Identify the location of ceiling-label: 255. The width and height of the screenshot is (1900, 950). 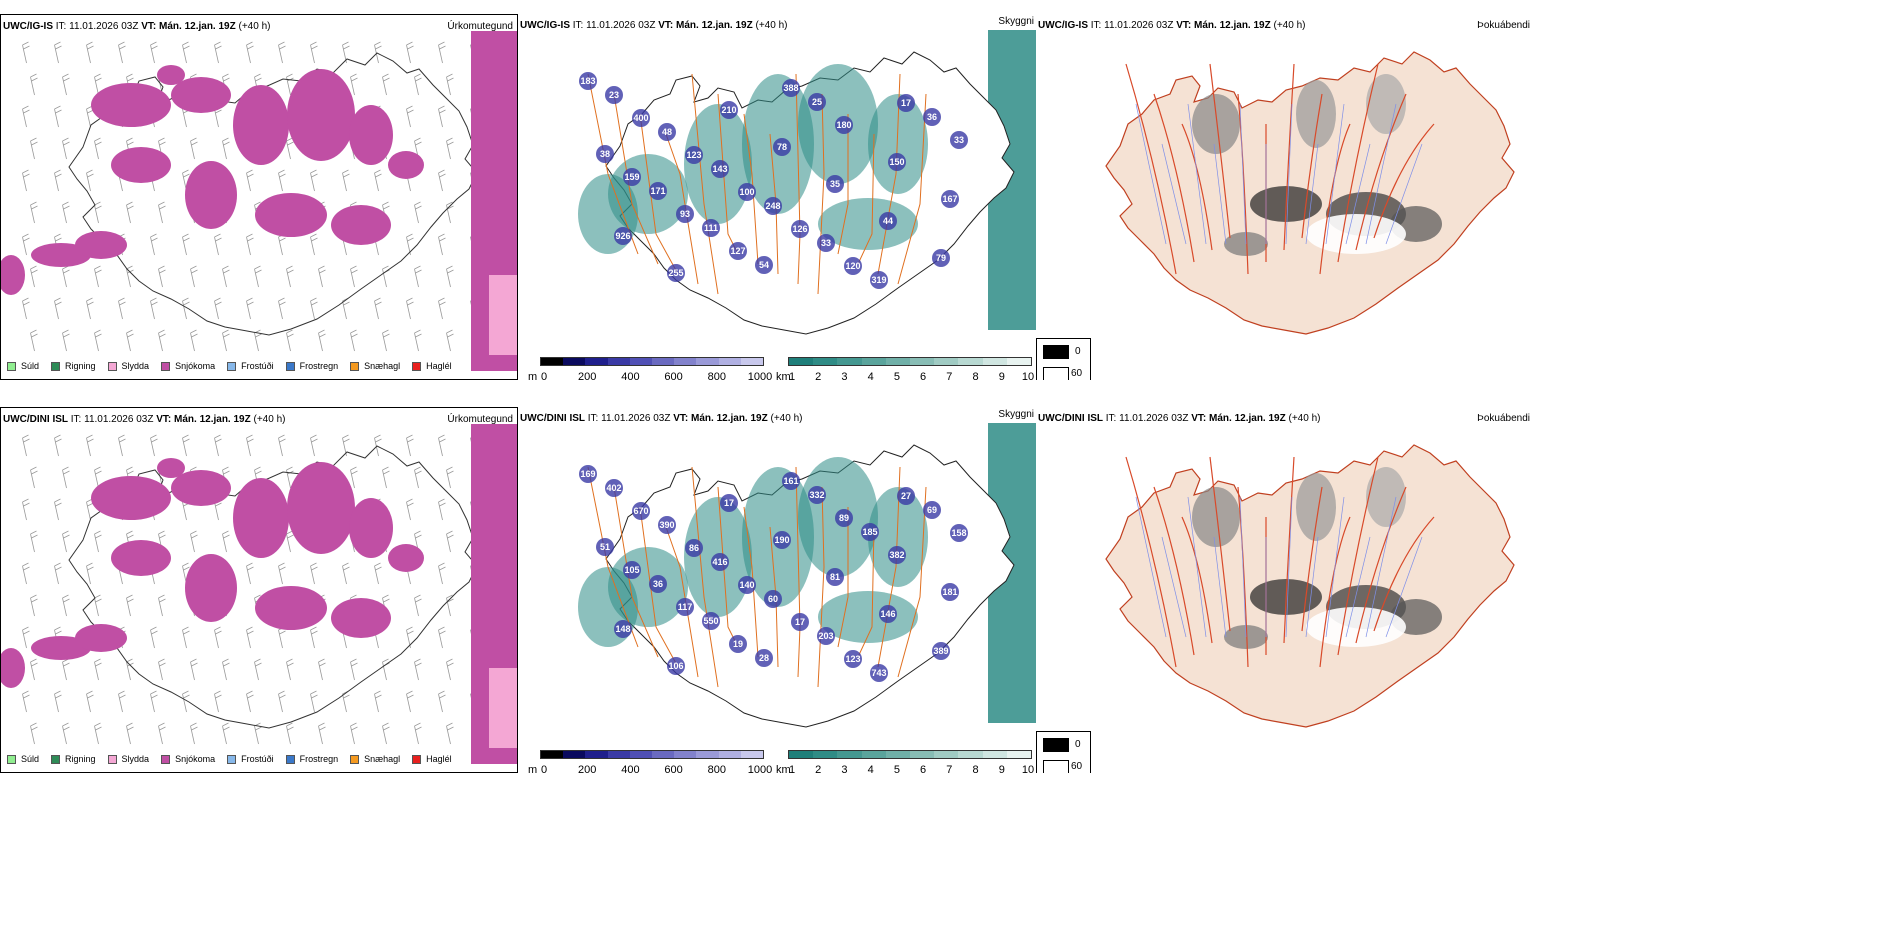
(675, 273).